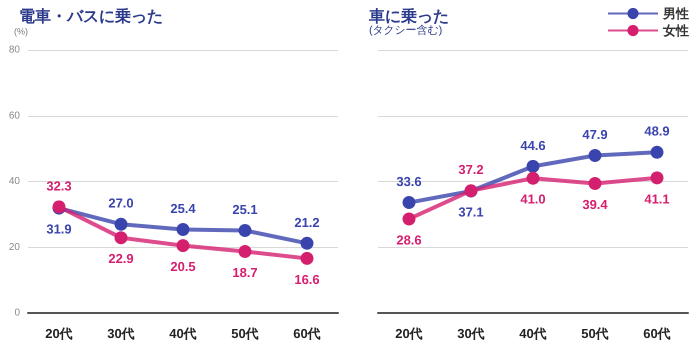  Describe the element at coordinates (121, 203) in the screenshot. I see `data-label: 27.0` at that location.